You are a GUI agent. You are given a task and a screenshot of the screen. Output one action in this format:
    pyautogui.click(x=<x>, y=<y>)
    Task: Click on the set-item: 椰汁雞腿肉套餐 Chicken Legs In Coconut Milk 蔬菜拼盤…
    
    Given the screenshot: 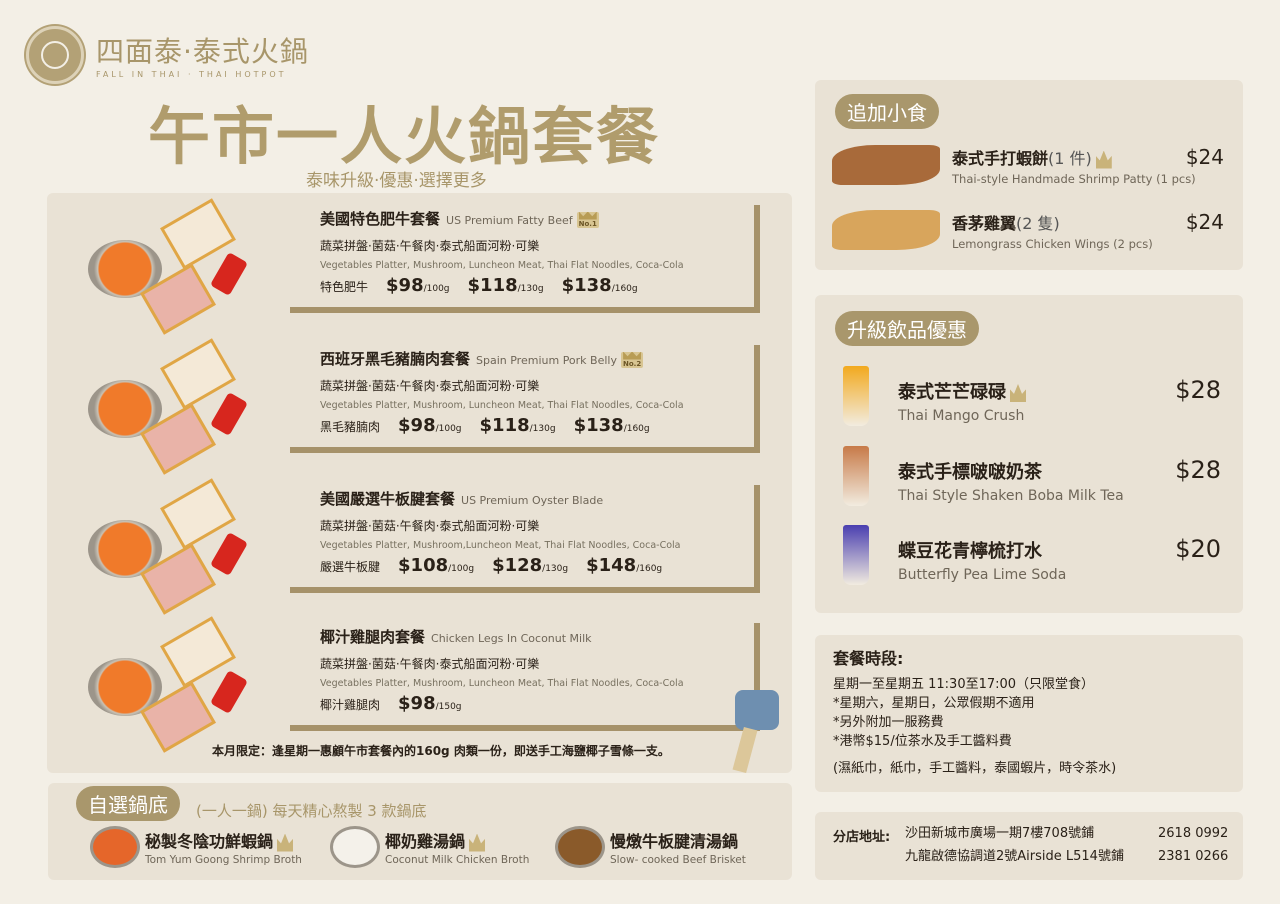 What is the action you would take?
    pyautogui.click(x=502, y=670)
    